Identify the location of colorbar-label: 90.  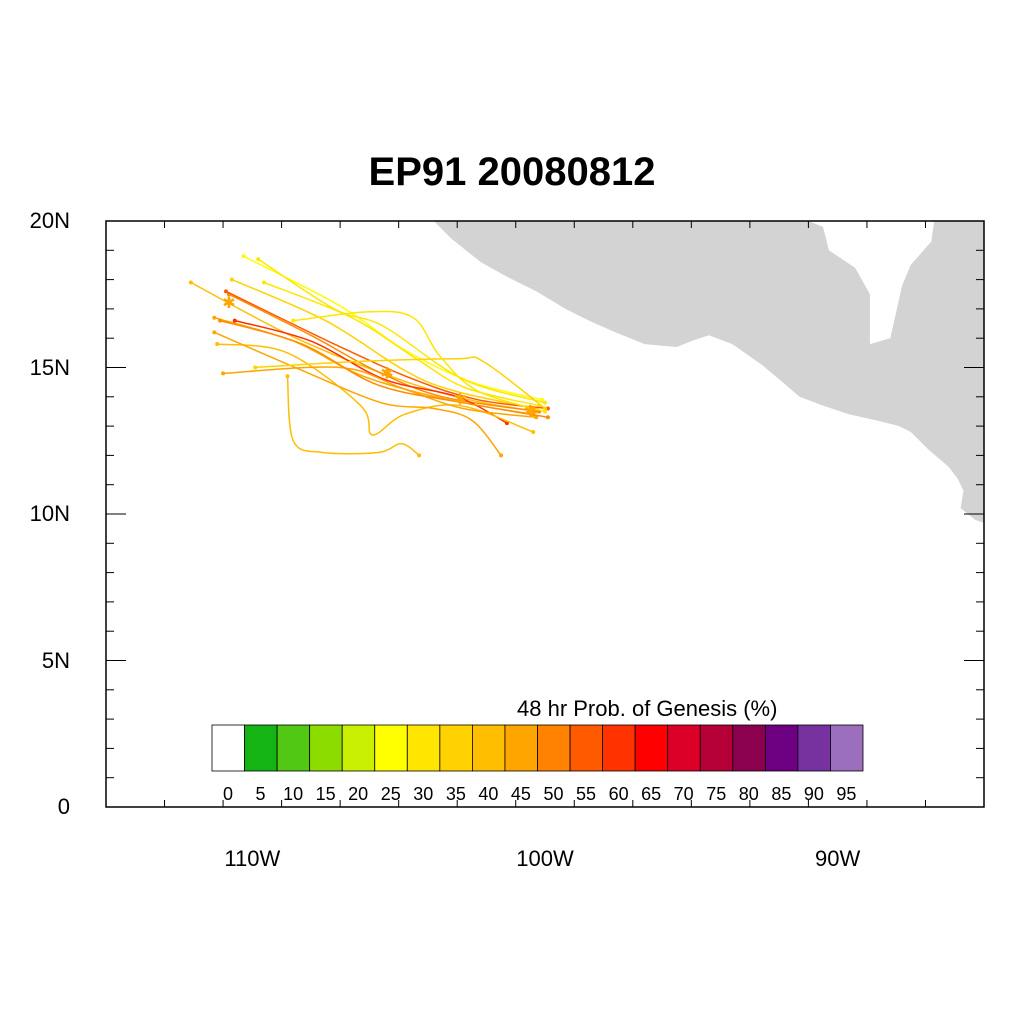
(813, 794).